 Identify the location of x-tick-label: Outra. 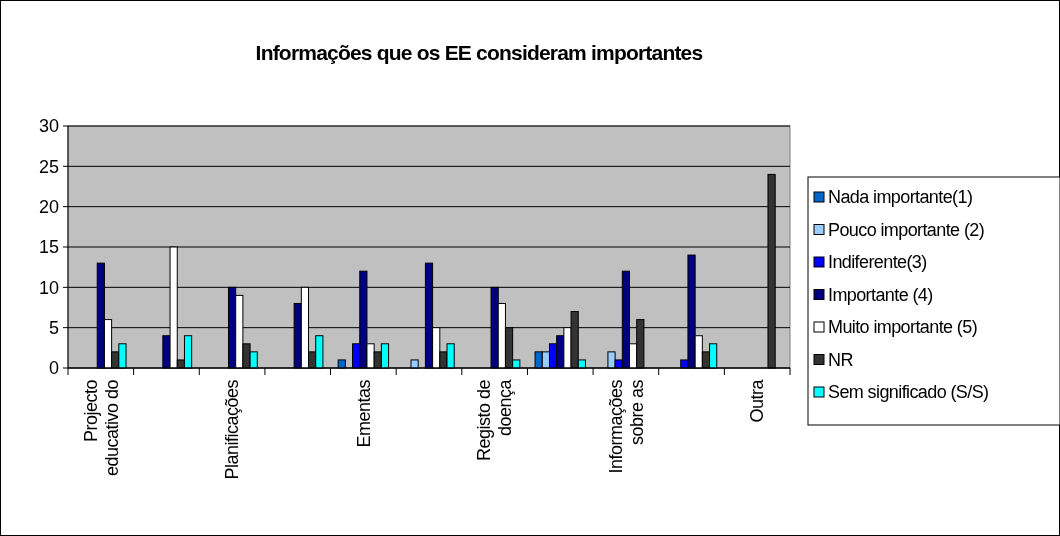
(757, 400).